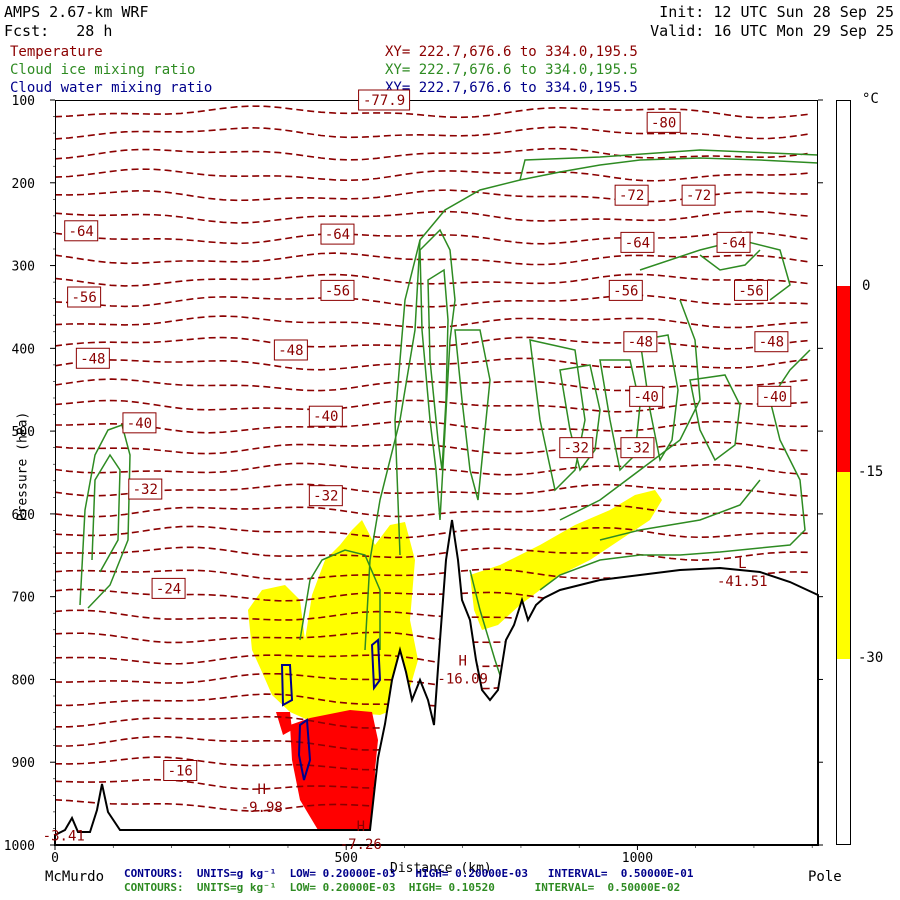 Image resolution: width=900 pixels, height=900 pixels. What do you see at coordinates (742, 582) in the screenshot?
I see `extremum-value: -41.51` at bounding box center [742, 582].